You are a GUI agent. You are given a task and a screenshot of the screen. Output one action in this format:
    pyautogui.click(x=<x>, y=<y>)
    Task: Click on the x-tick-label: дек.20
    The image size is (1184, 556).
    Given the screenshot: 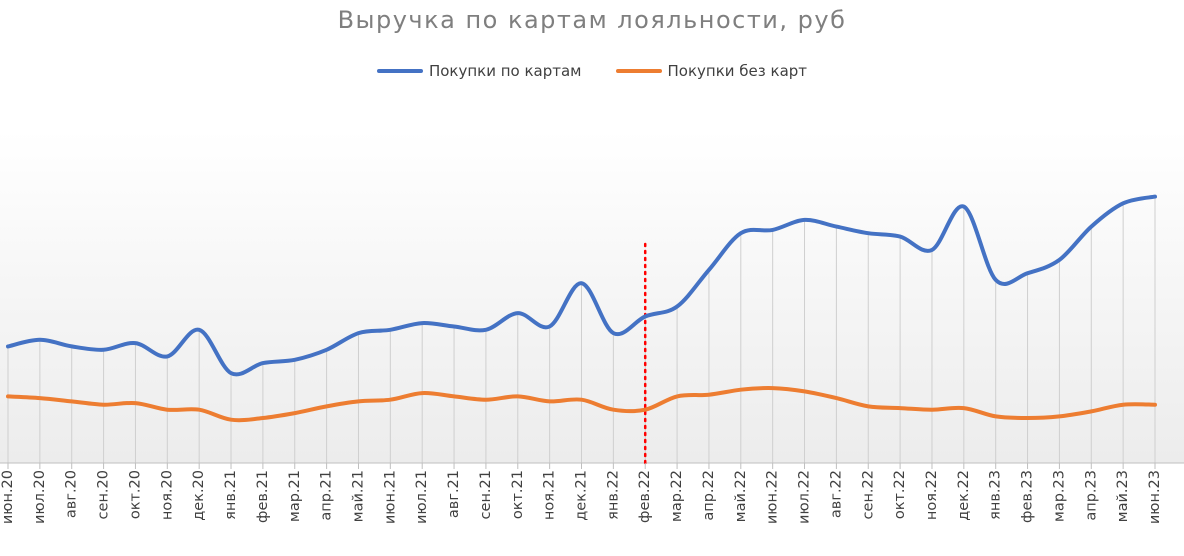 What is the action you would take?
    pyautogui.click(x=199, y=495)
    